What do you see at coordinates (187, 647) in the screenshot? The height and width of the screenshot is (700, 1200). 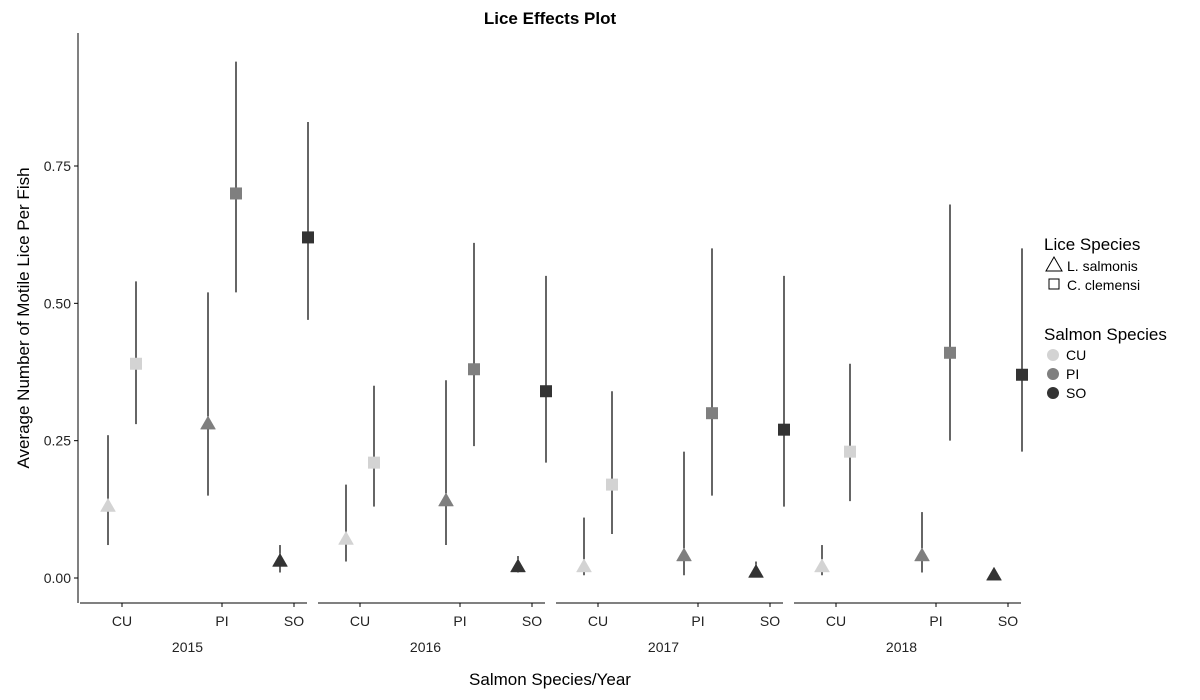 I see `year-label-2015: 2015` at bounding box center [187, 647].